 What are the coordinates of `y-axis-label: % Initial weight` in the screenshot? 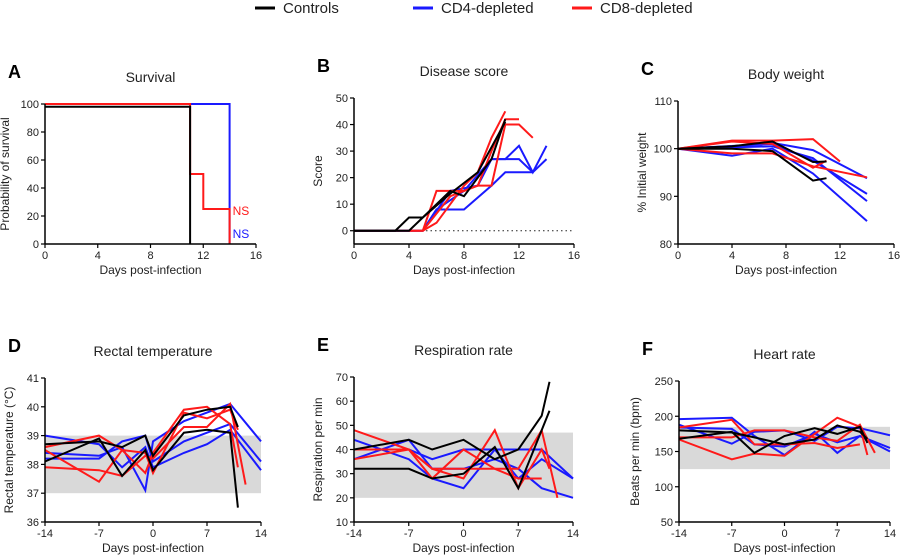 It's located at (642, 172).